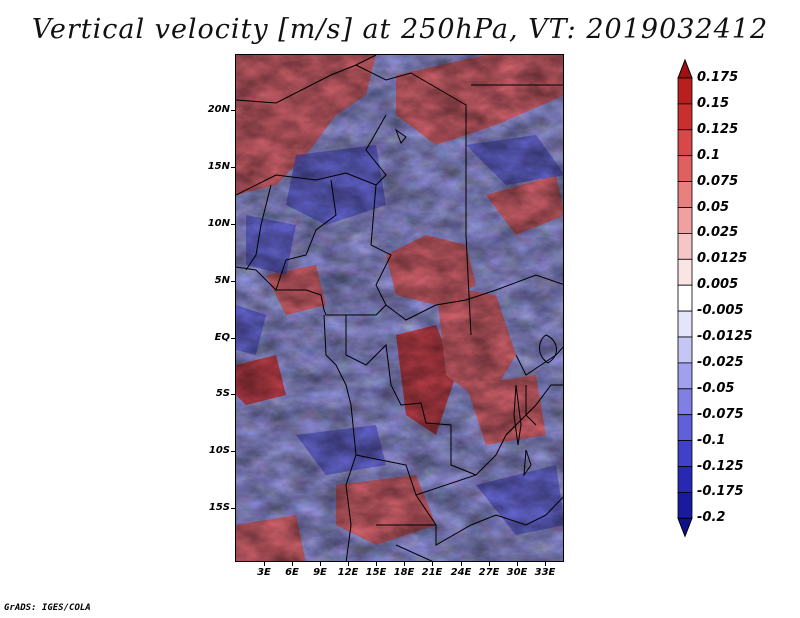  Describe the element at coordinates (711, 440) in the screenshot. I see `colorbar-label: -0.1` at that location.